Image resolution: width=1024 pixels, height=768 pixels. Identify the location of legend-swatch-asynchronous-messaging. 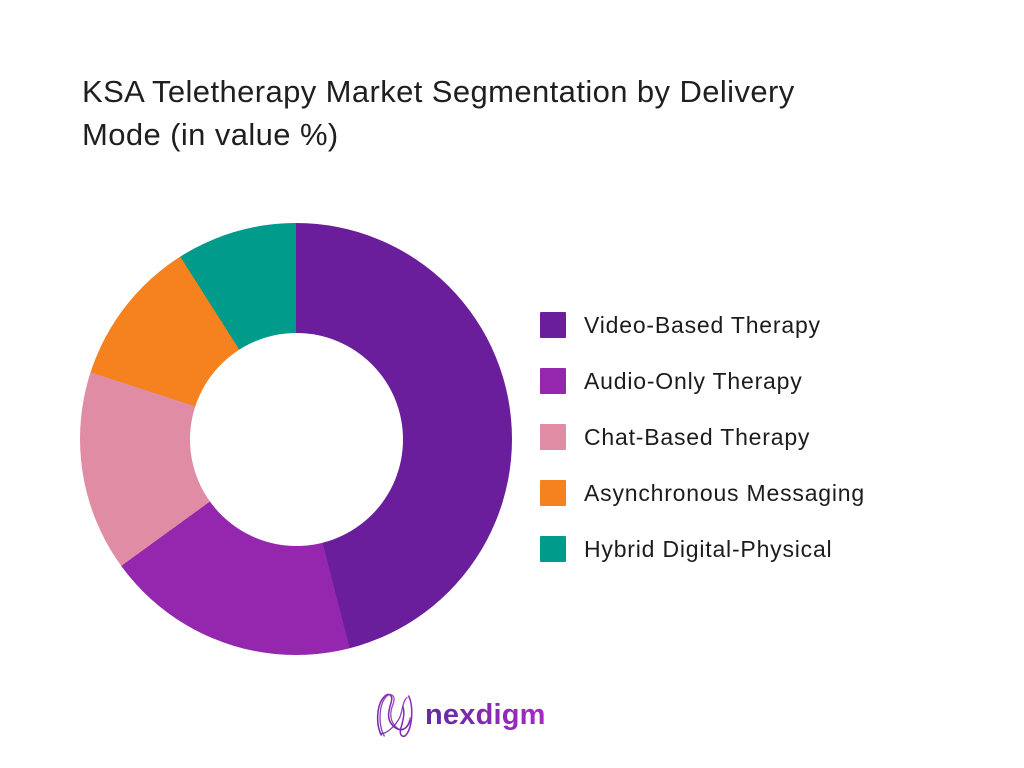
(553, 493).